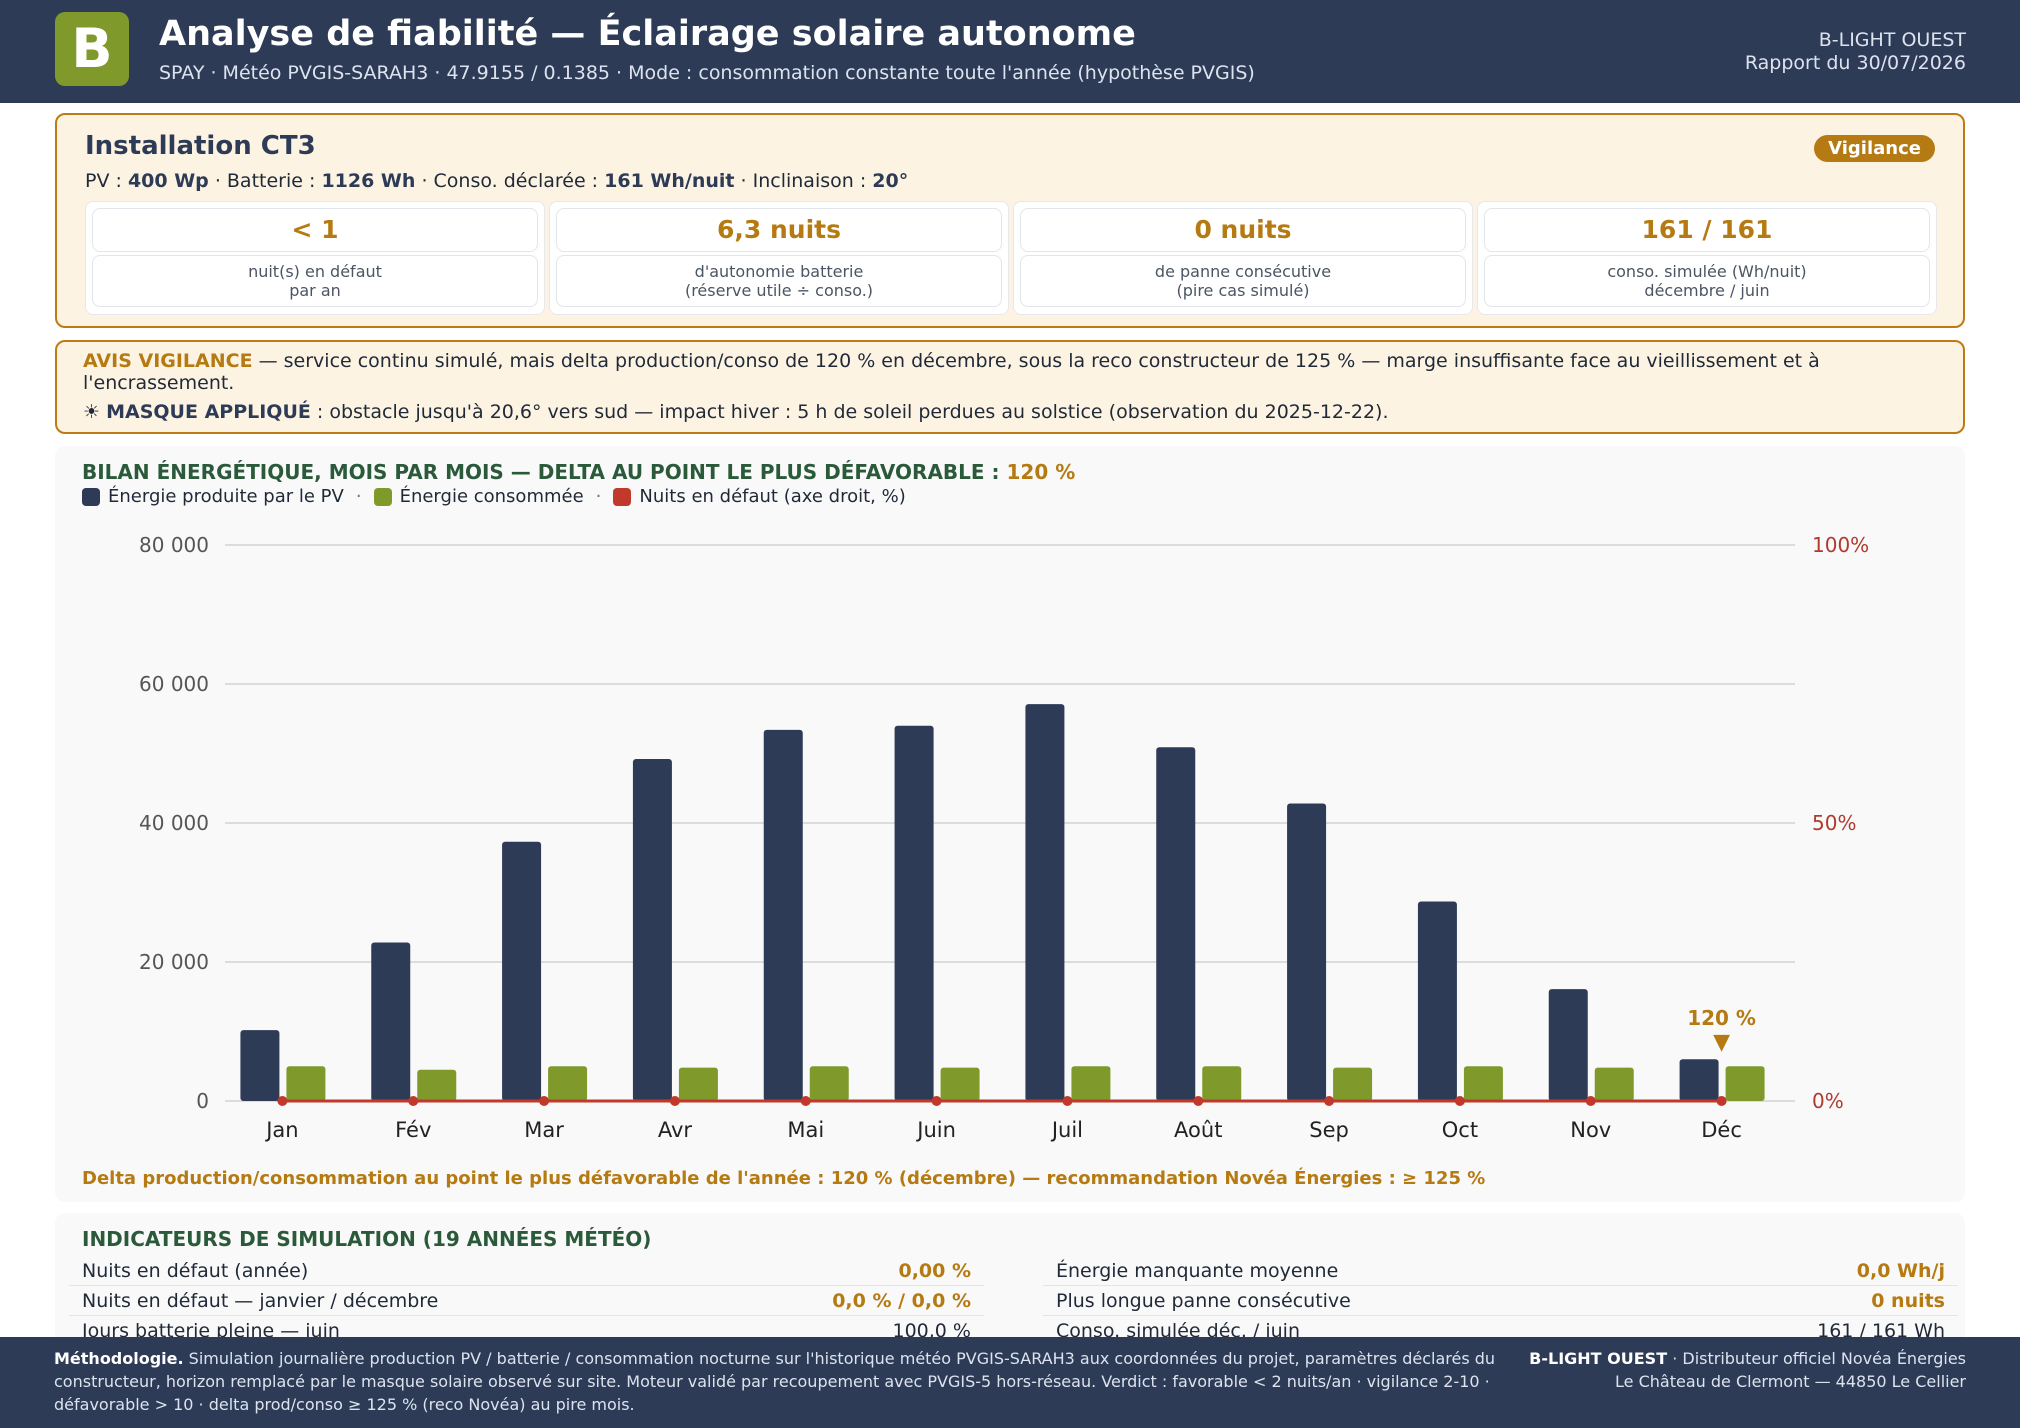 This screenshot has width=2020, height=1428. Describe the element at coordinates (669, 181) in the screenshot. I see `conso-value: 161 Wh/nuit` at that location.